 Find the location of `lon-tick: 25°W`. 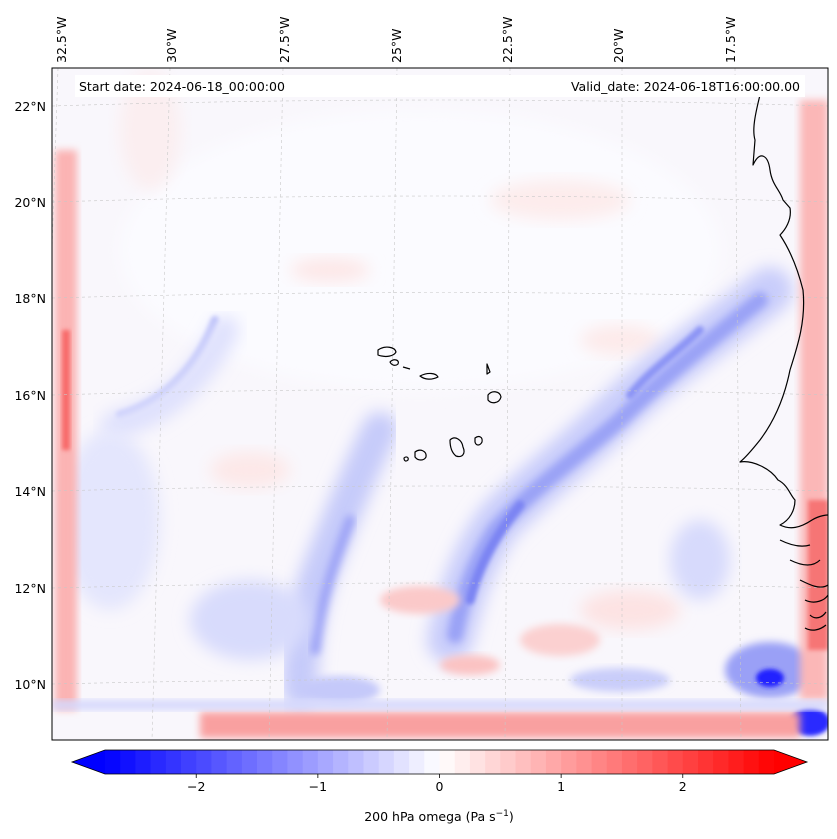

lon-tick: 25°W is located at coordinates (396, 45).